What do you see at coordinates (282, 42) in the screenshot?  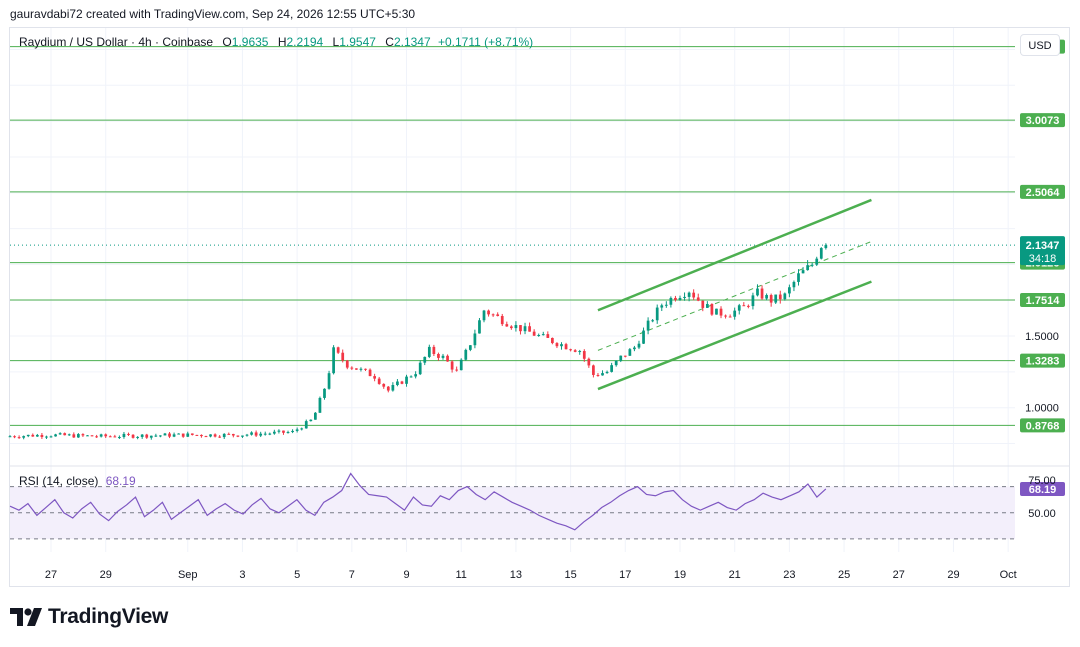 I see `high-label: H` at bounding box center [282, 42].